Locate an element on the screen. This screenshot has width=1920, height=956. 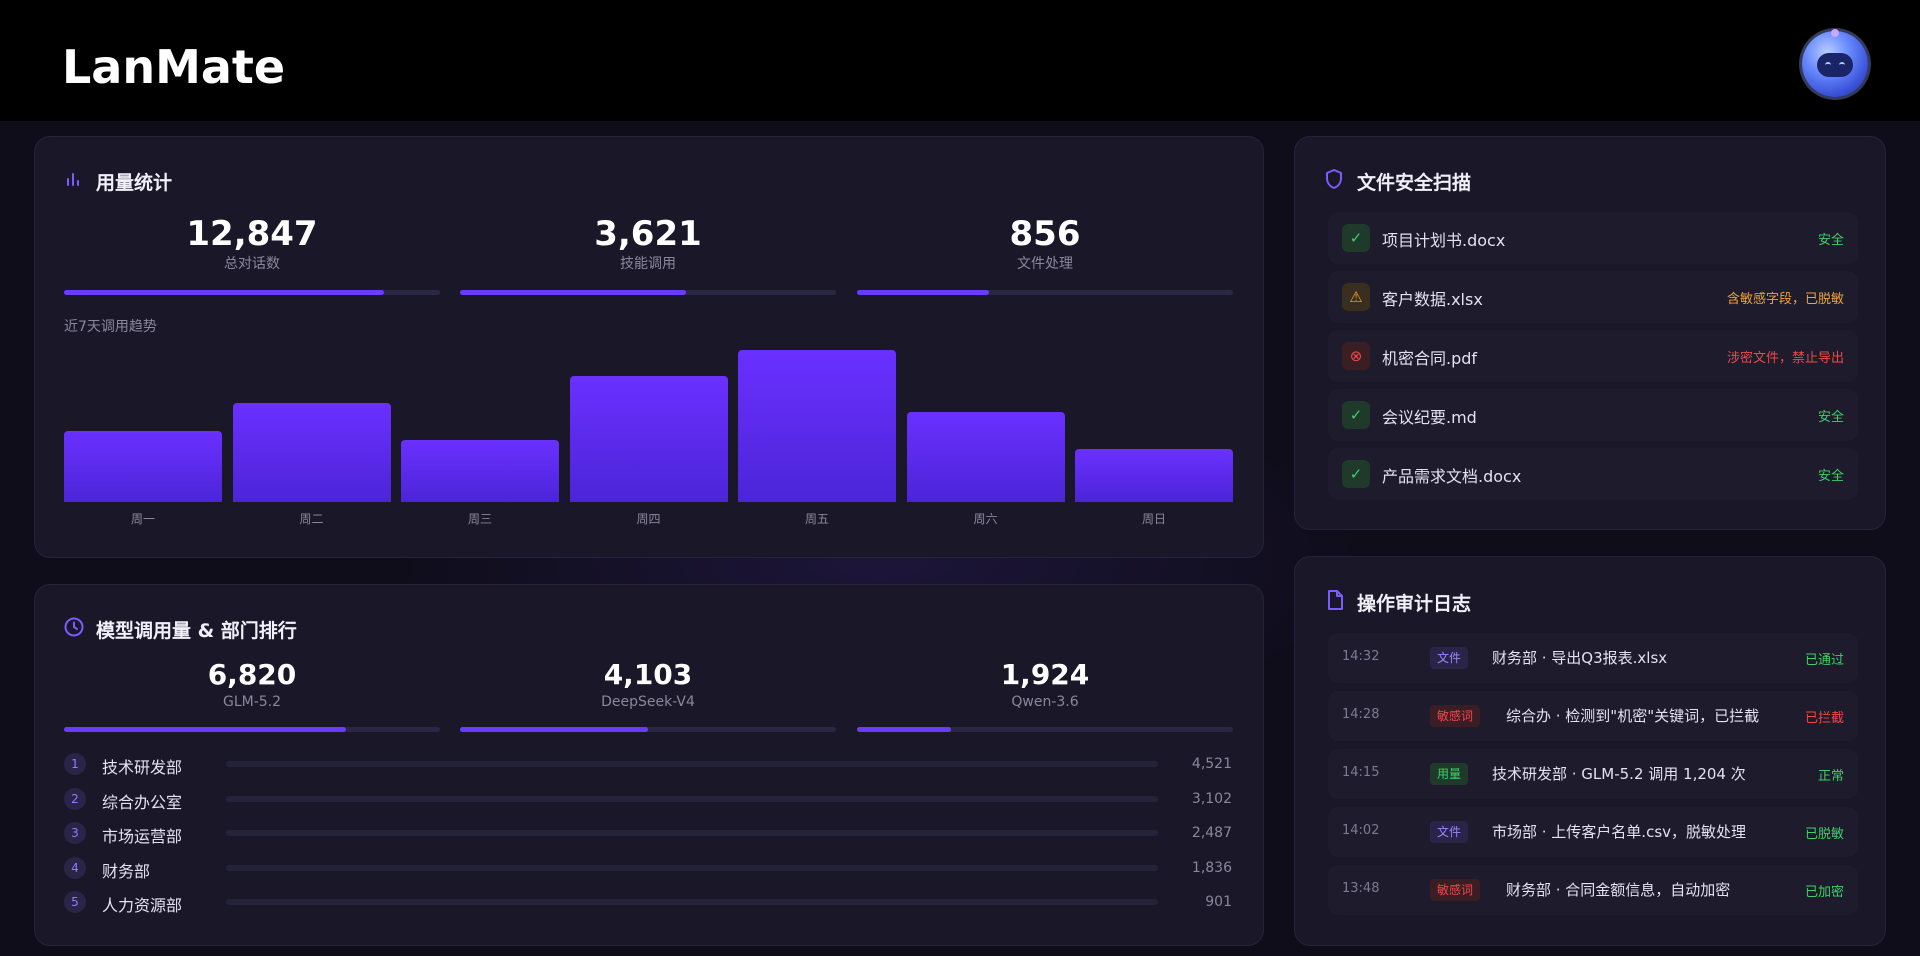
rank-number: 2 is located at coordinates (75, 799).